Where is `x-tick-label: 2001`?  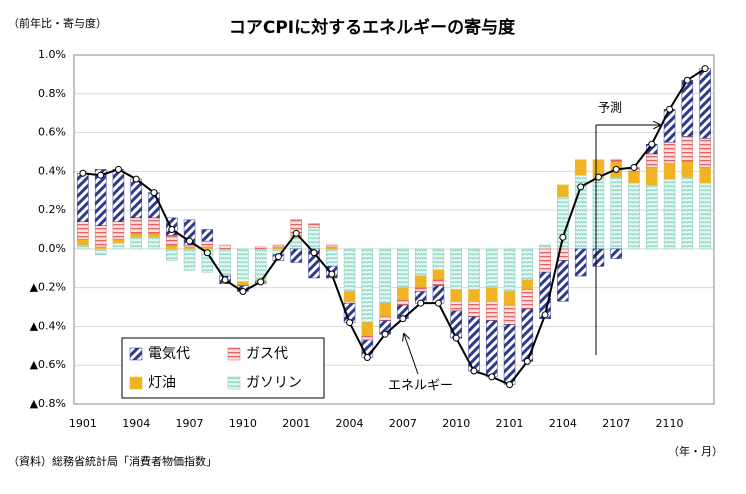
x-tick-label: 2001 is located at coordinates (296, 423).